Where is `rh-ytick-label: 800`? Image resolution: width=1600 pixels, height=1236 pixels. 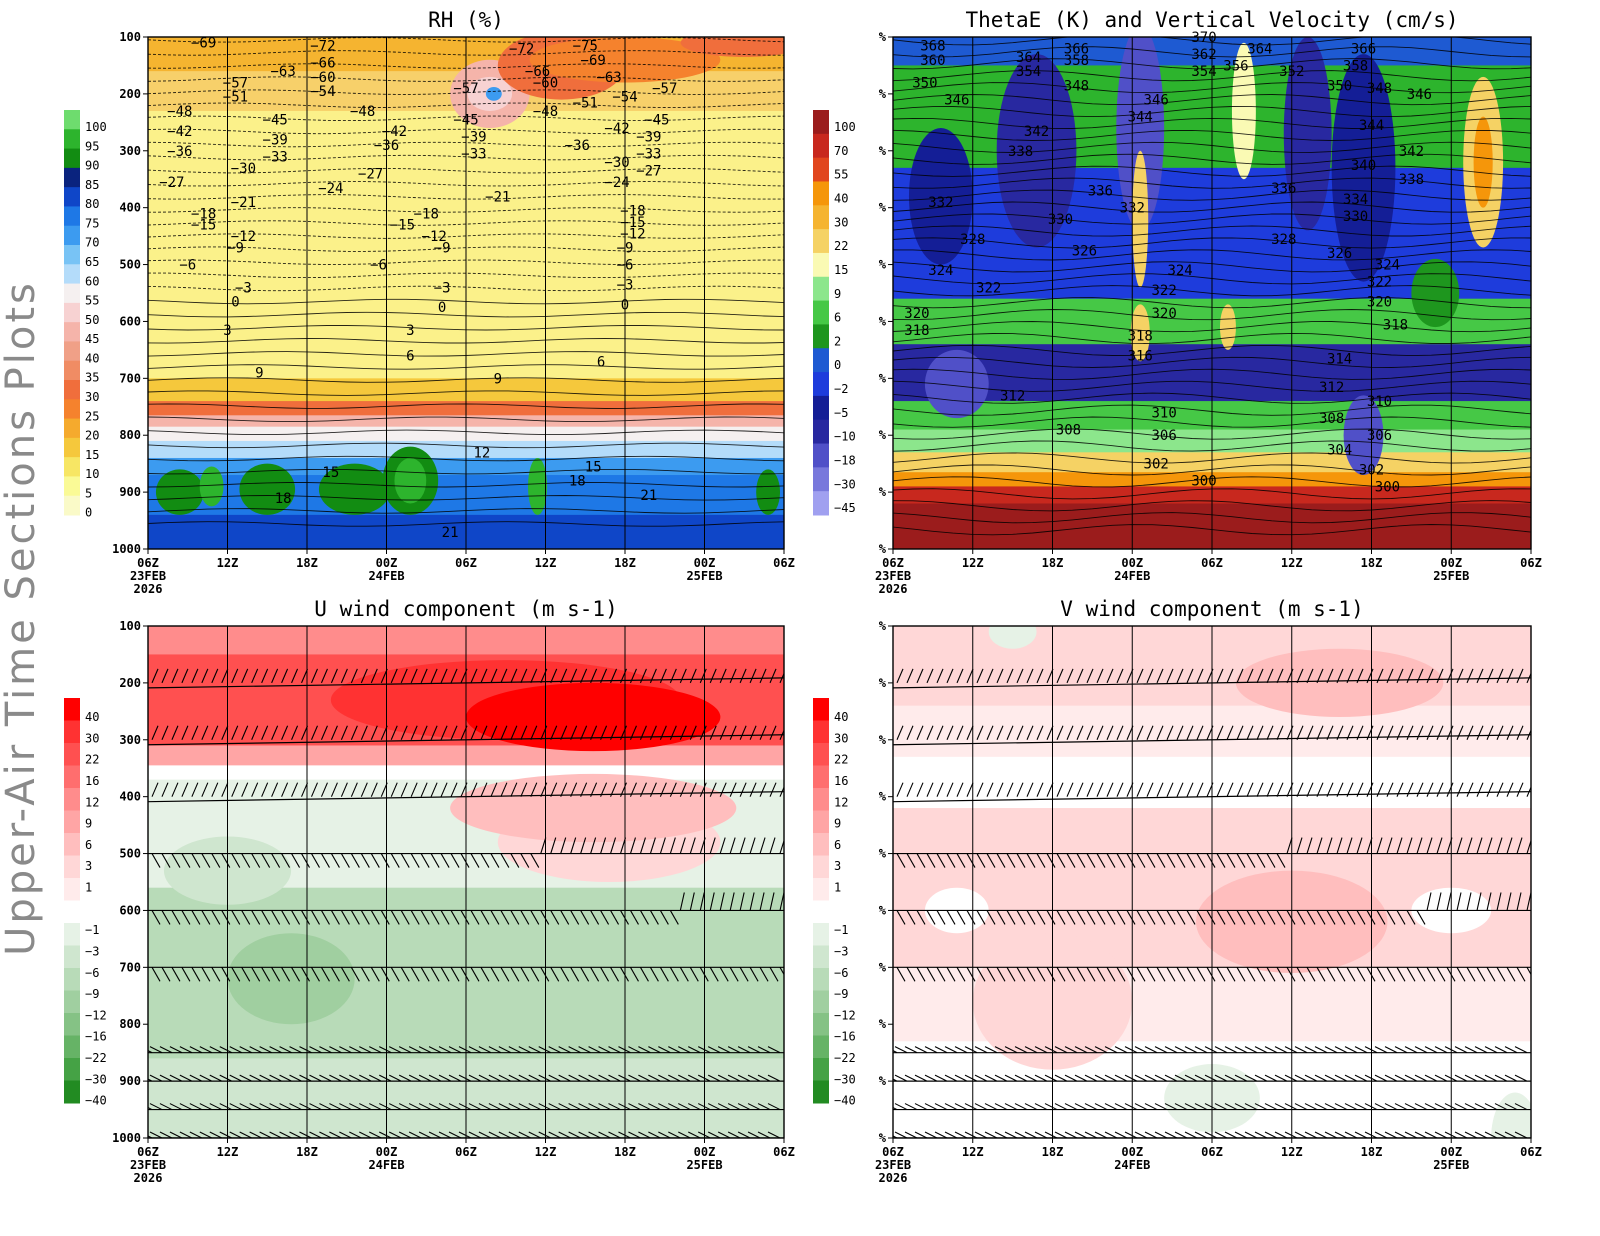
rh-ytick-label: 800 is located at coordinates (130, 435).